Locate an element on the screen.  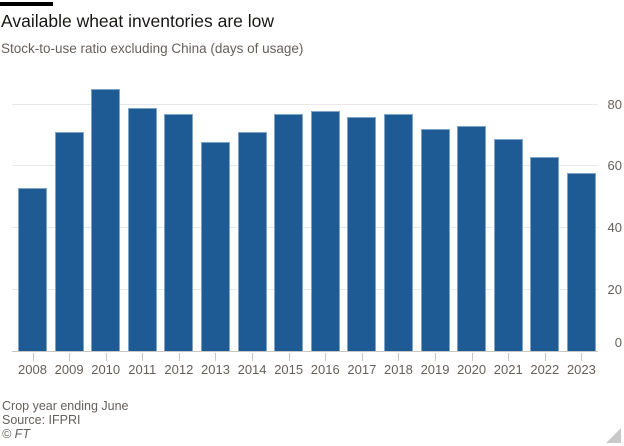
bar-2010 is located at coordinates (106, 220).